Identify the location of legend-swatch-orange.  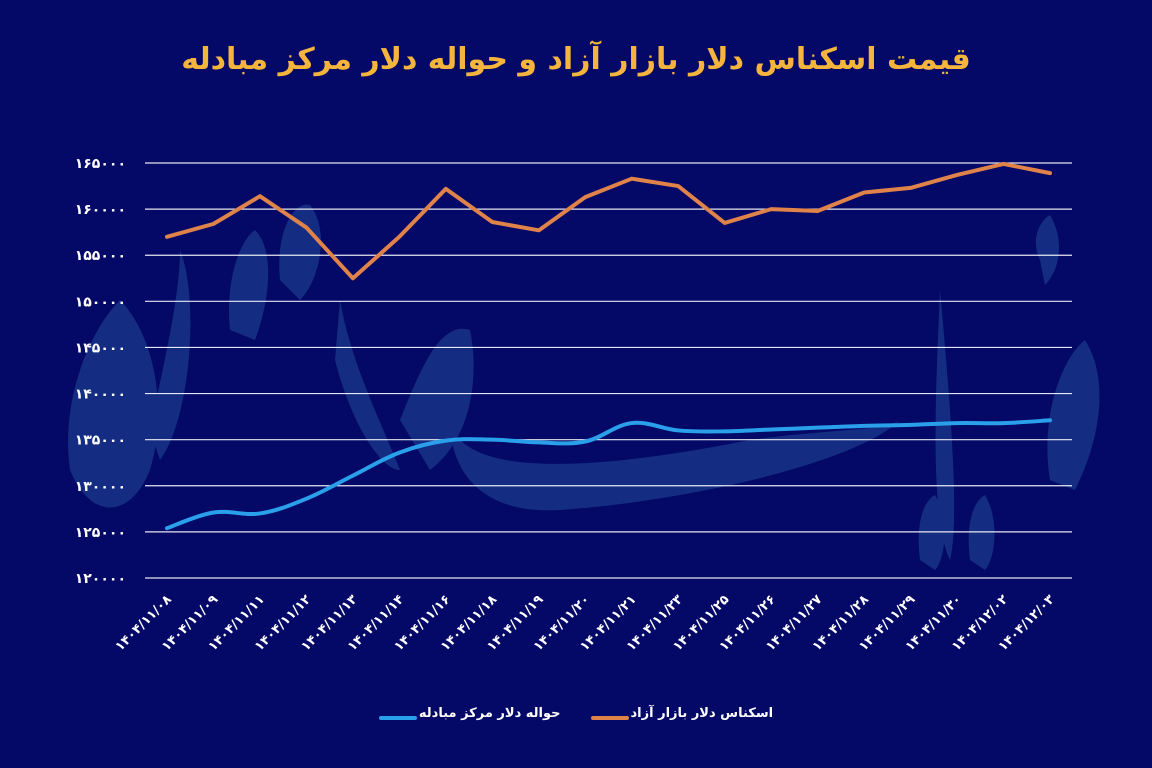
(609, 717).